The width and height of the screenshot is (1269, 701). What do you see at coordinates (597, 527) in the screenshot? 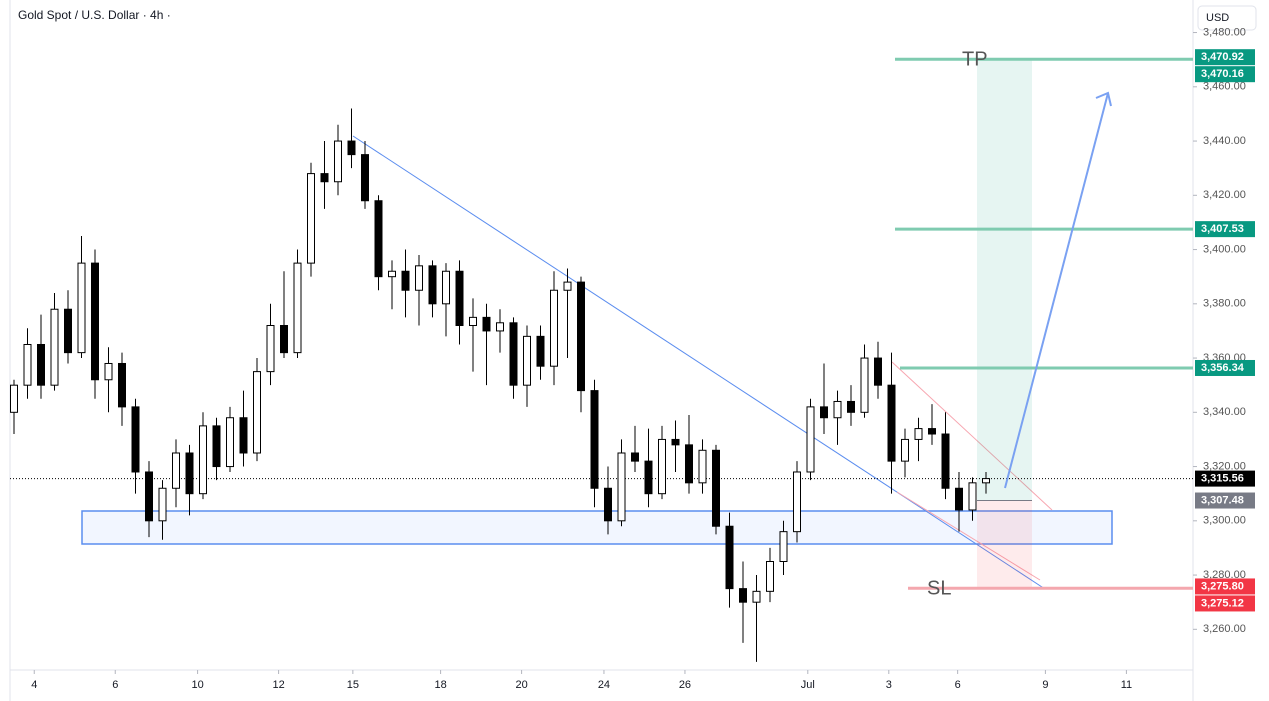
I see `support-zone` at bounding box center [597, 527].